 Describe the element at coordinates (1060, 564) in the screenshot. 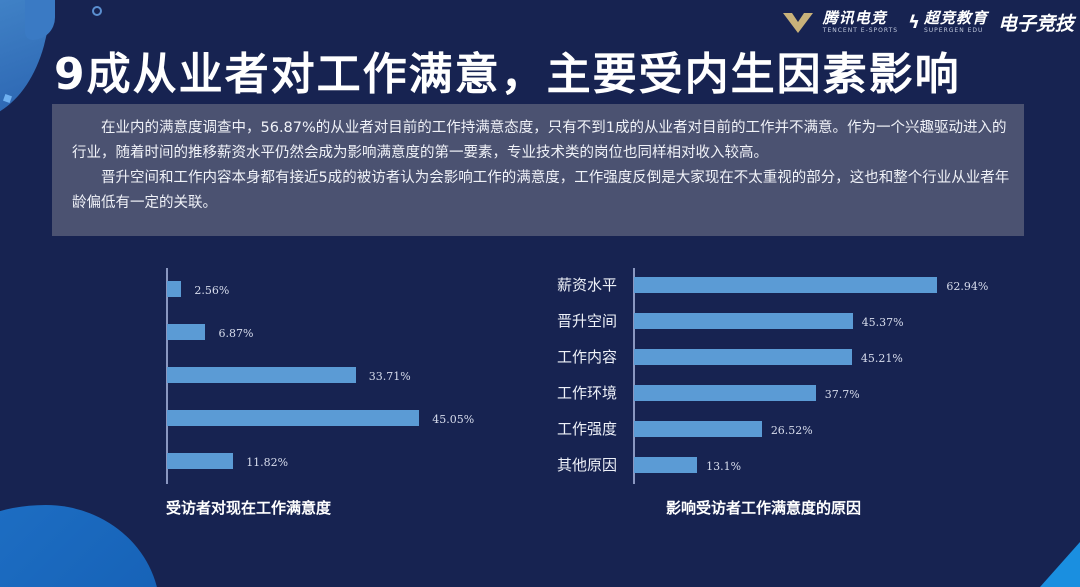

I see `decorative-triangle-bottom-right` at that location.